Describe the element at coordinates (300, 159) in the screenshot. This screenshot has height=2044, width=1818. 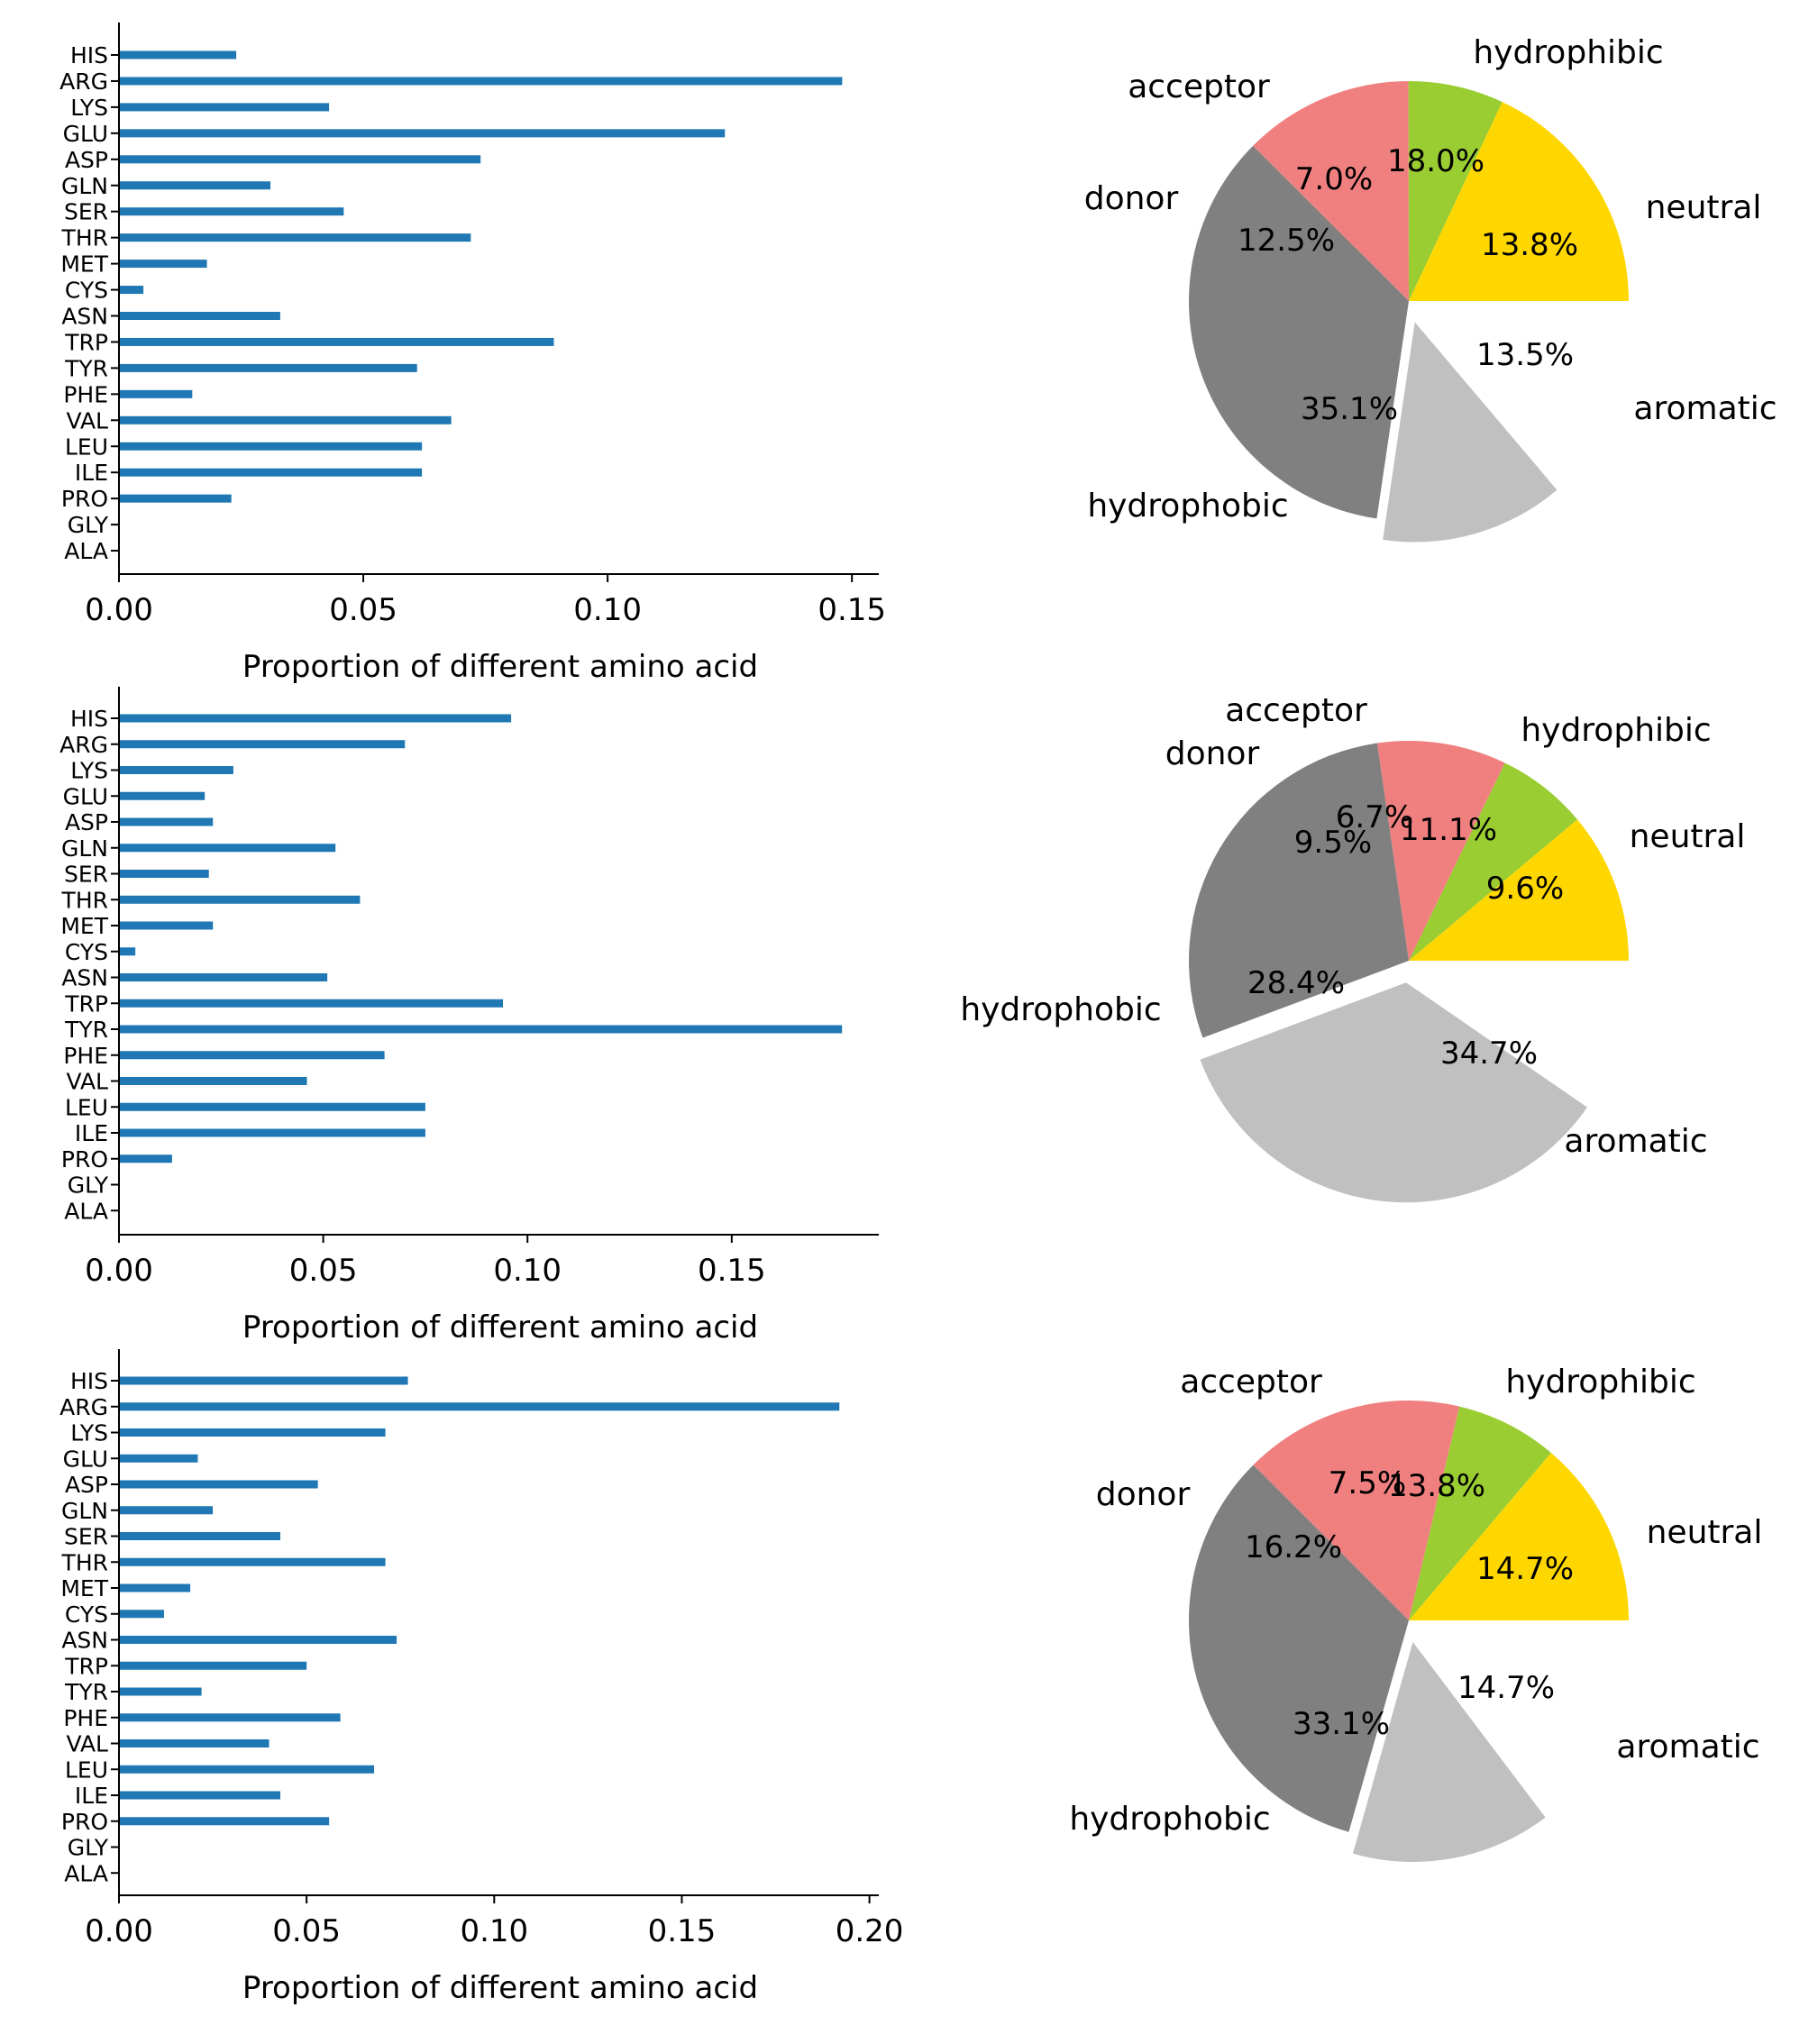
I see `bar-asp` at that location.